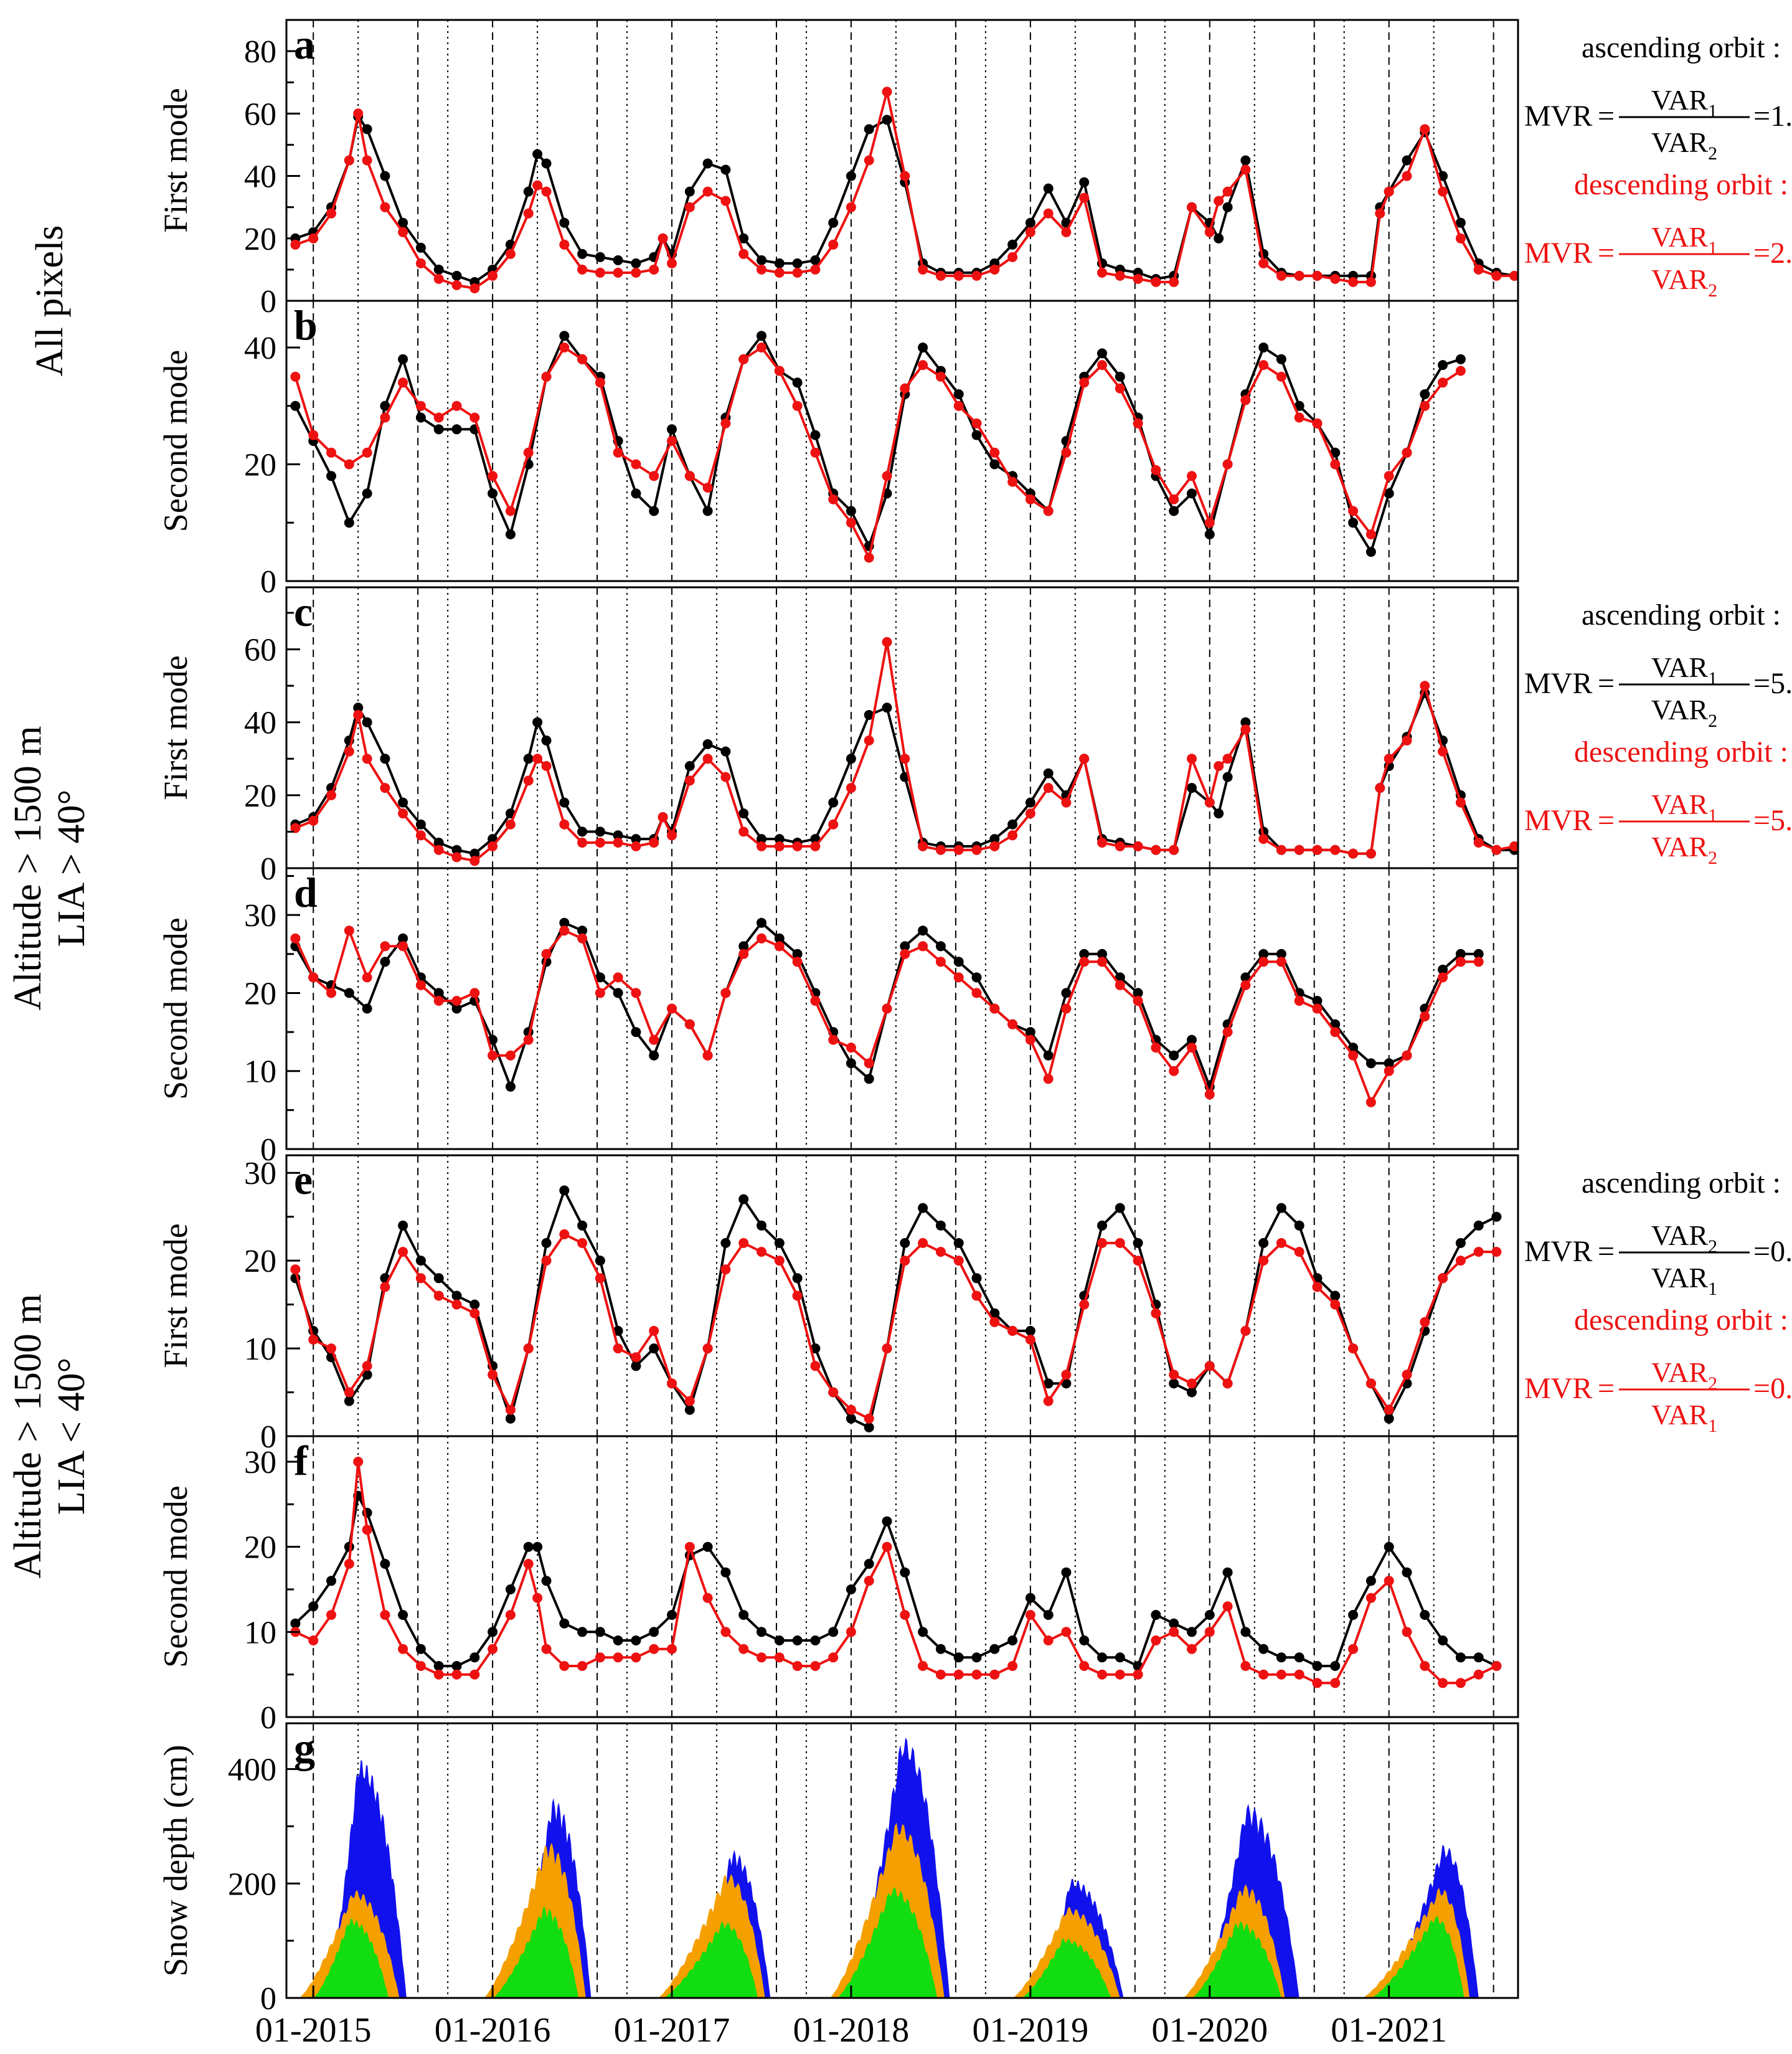 This screenshot has width=1792, height=2054. I want to click on panel-c: 0 20 40 60 First mode c, so click(838, 736).